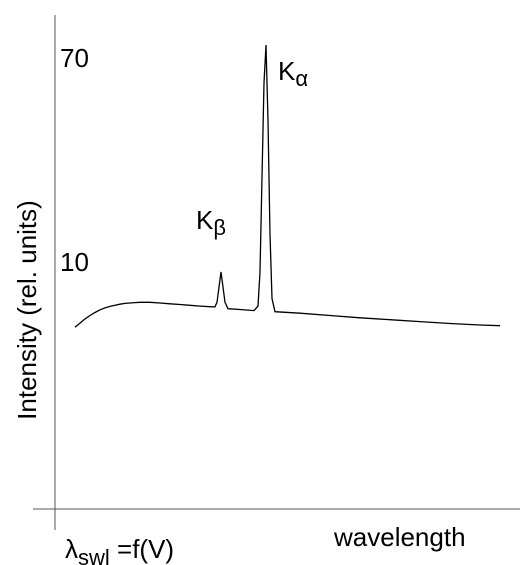  I want to click on x-origin-label-sub: swl, so click(94, 555).